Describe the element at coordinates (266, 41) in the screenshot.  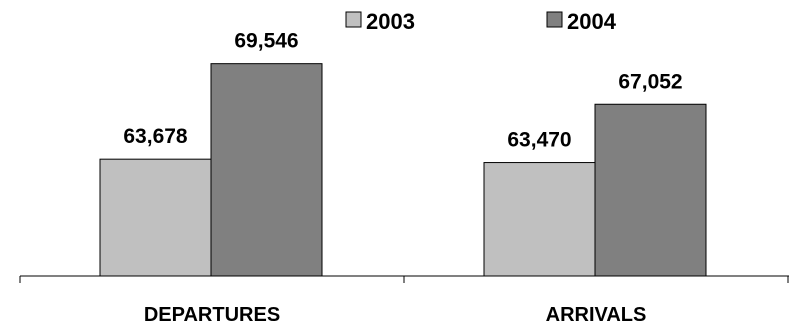
I see `data-label-departures-2004: 69,546` at that location.